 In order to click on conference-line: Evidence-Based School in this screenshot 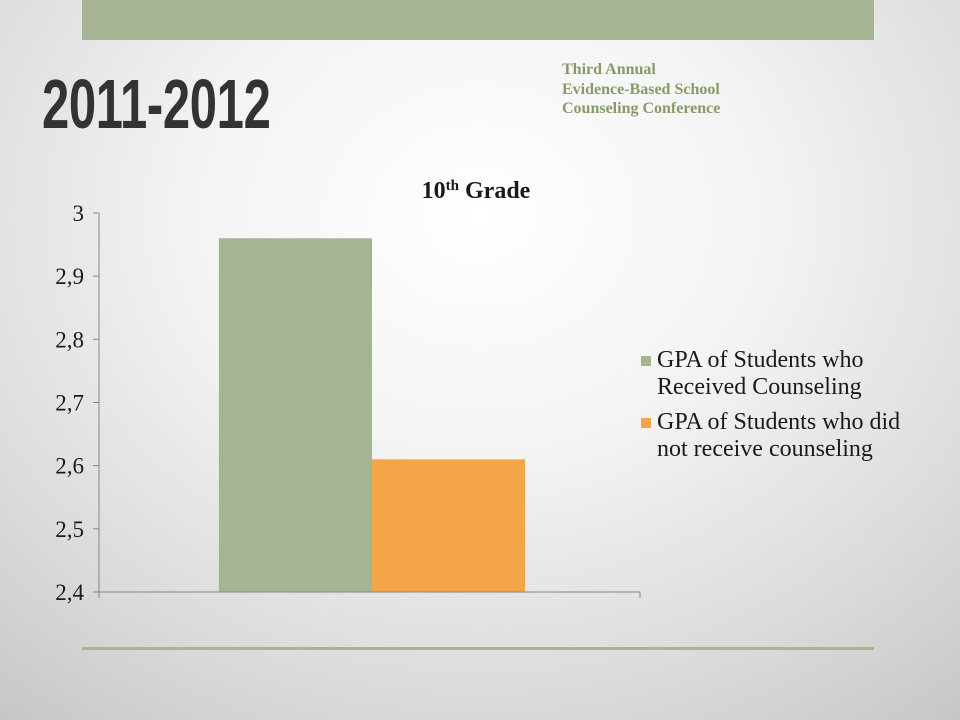, I will do `click(641, 89)`.